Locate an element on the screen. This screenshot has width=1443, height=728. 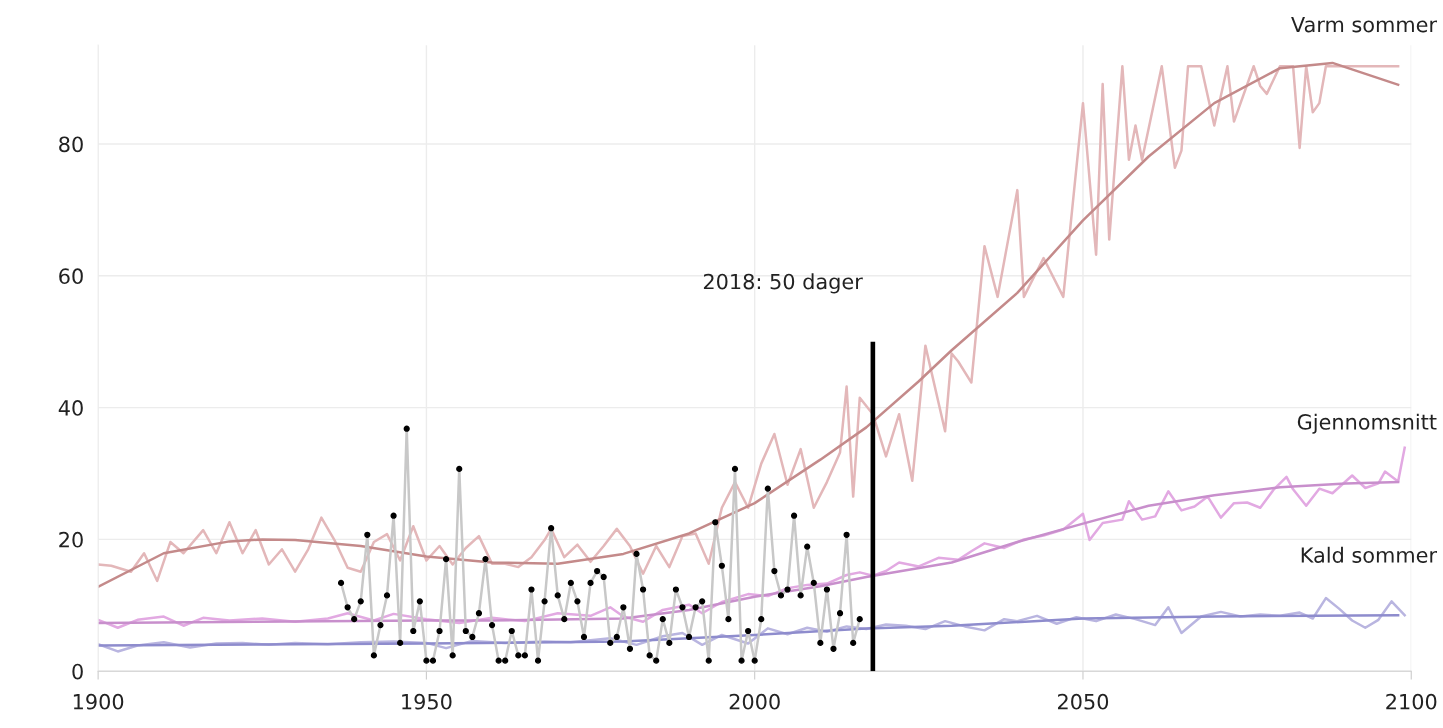
annotation: 2018: 50 dager is located at coordinates (783, 283).